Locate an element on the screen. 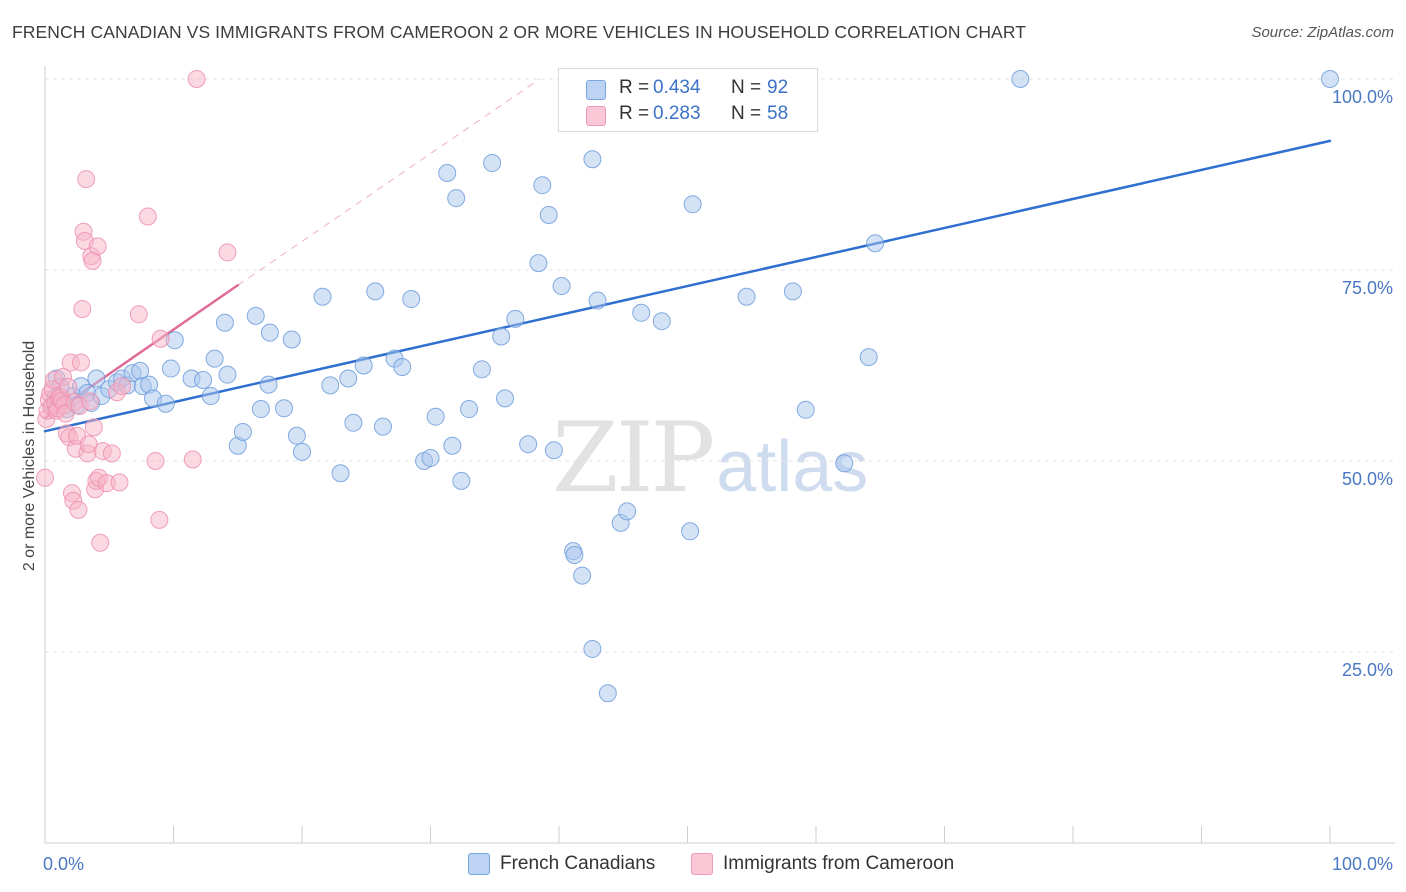  y-tick-label: 50.0% is located at coordinates (1367, 479).